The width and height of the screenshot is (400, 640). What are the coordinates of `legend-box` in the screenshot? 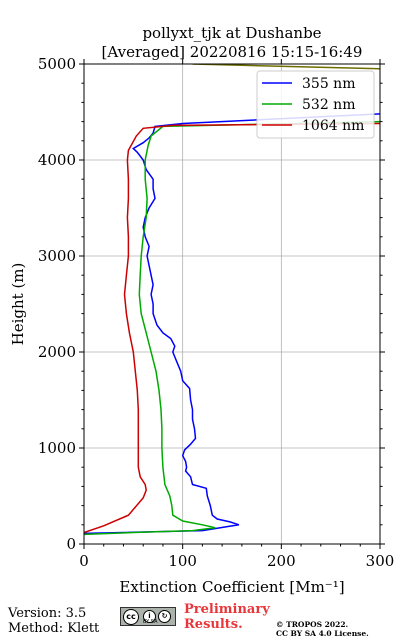 It's located at (315, 104).